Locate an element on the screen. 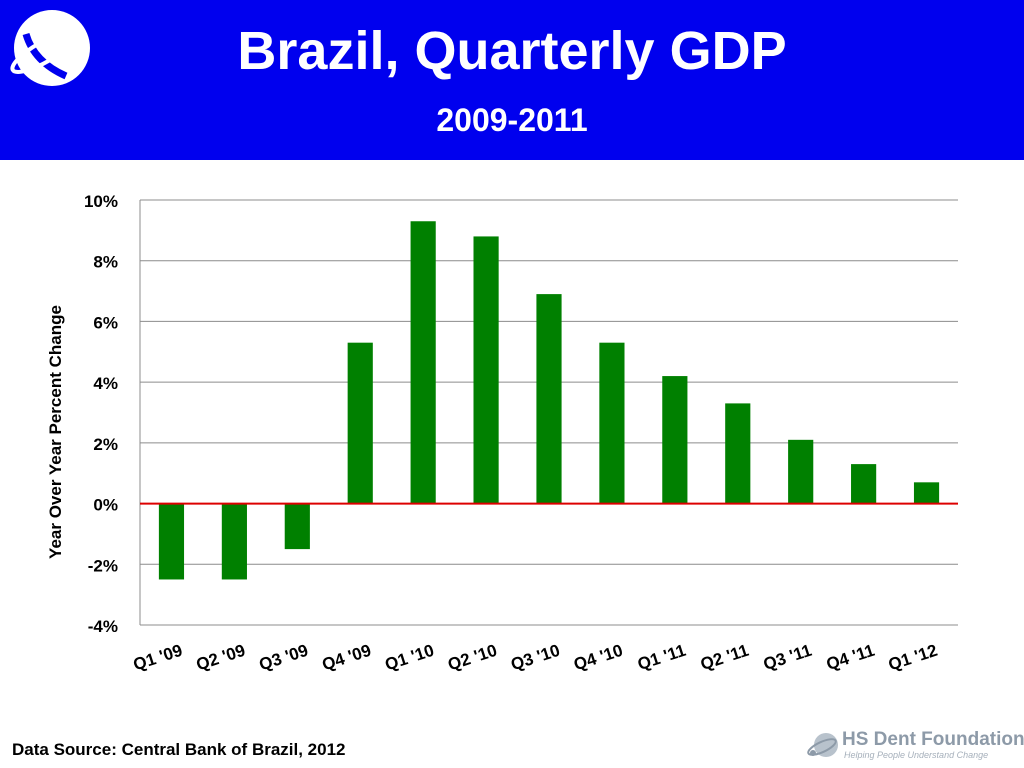  x-tick-label: Q2 '11 is located at coordinates (724, 657).